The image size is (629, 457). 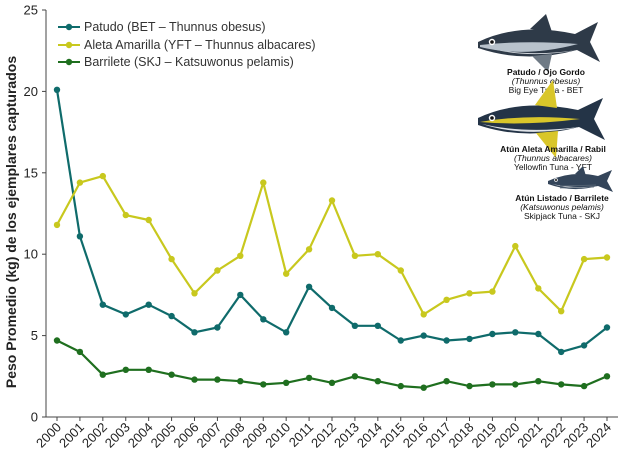 I want to click on y-tick-label: 5, so click(x=34, y=335).